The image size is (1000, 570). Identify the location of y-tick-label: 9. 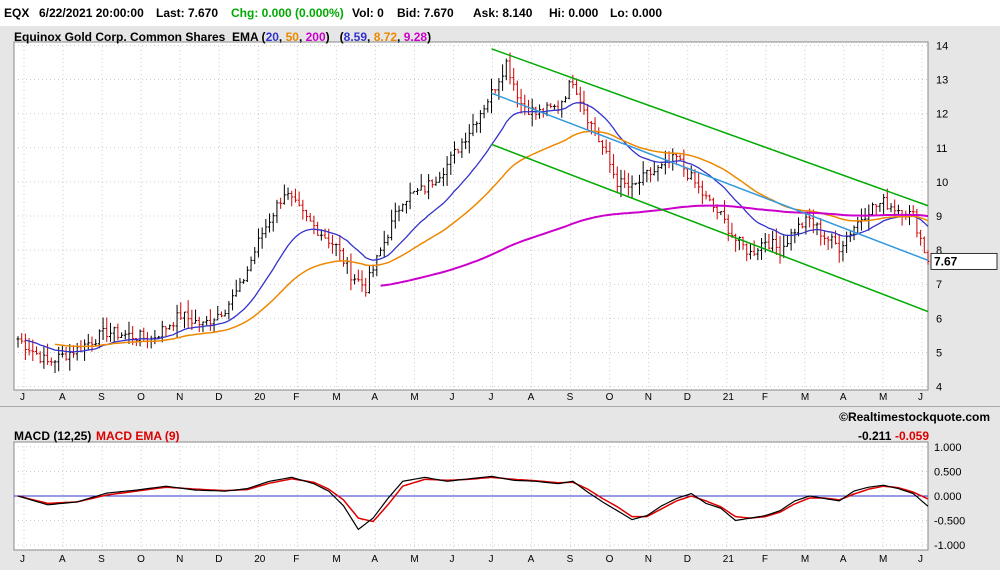
(939, 217).